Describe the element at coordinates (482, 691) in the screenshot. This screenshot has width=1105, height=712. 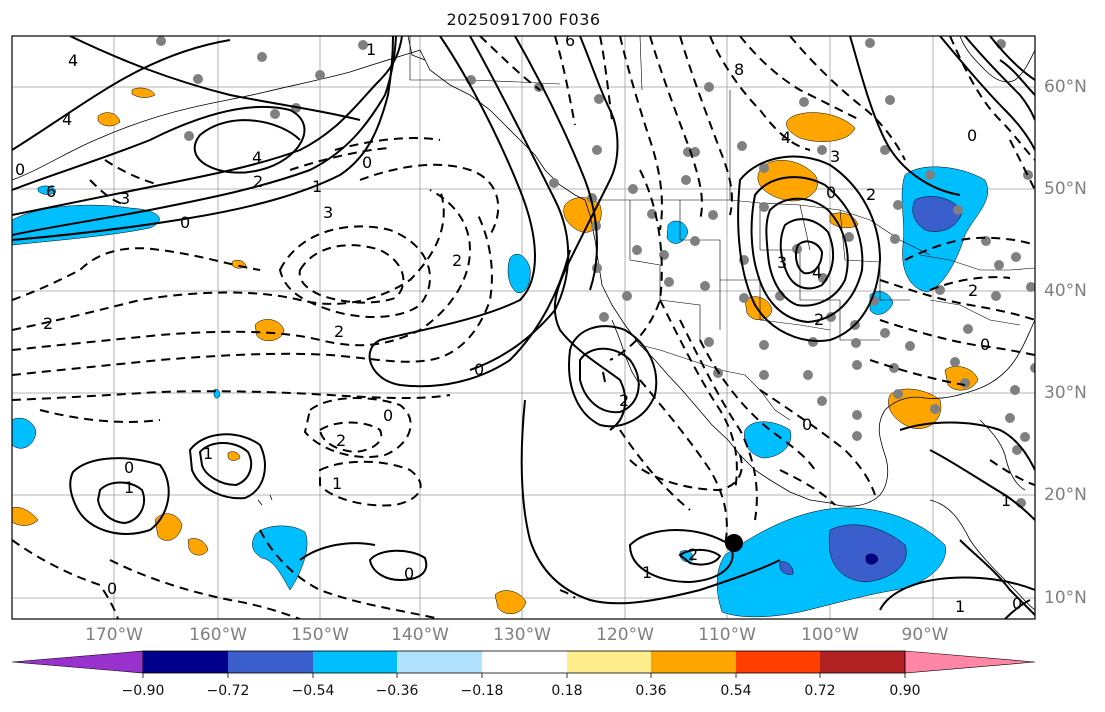
I see `colorbar-tick-label: −0.18` at that location.